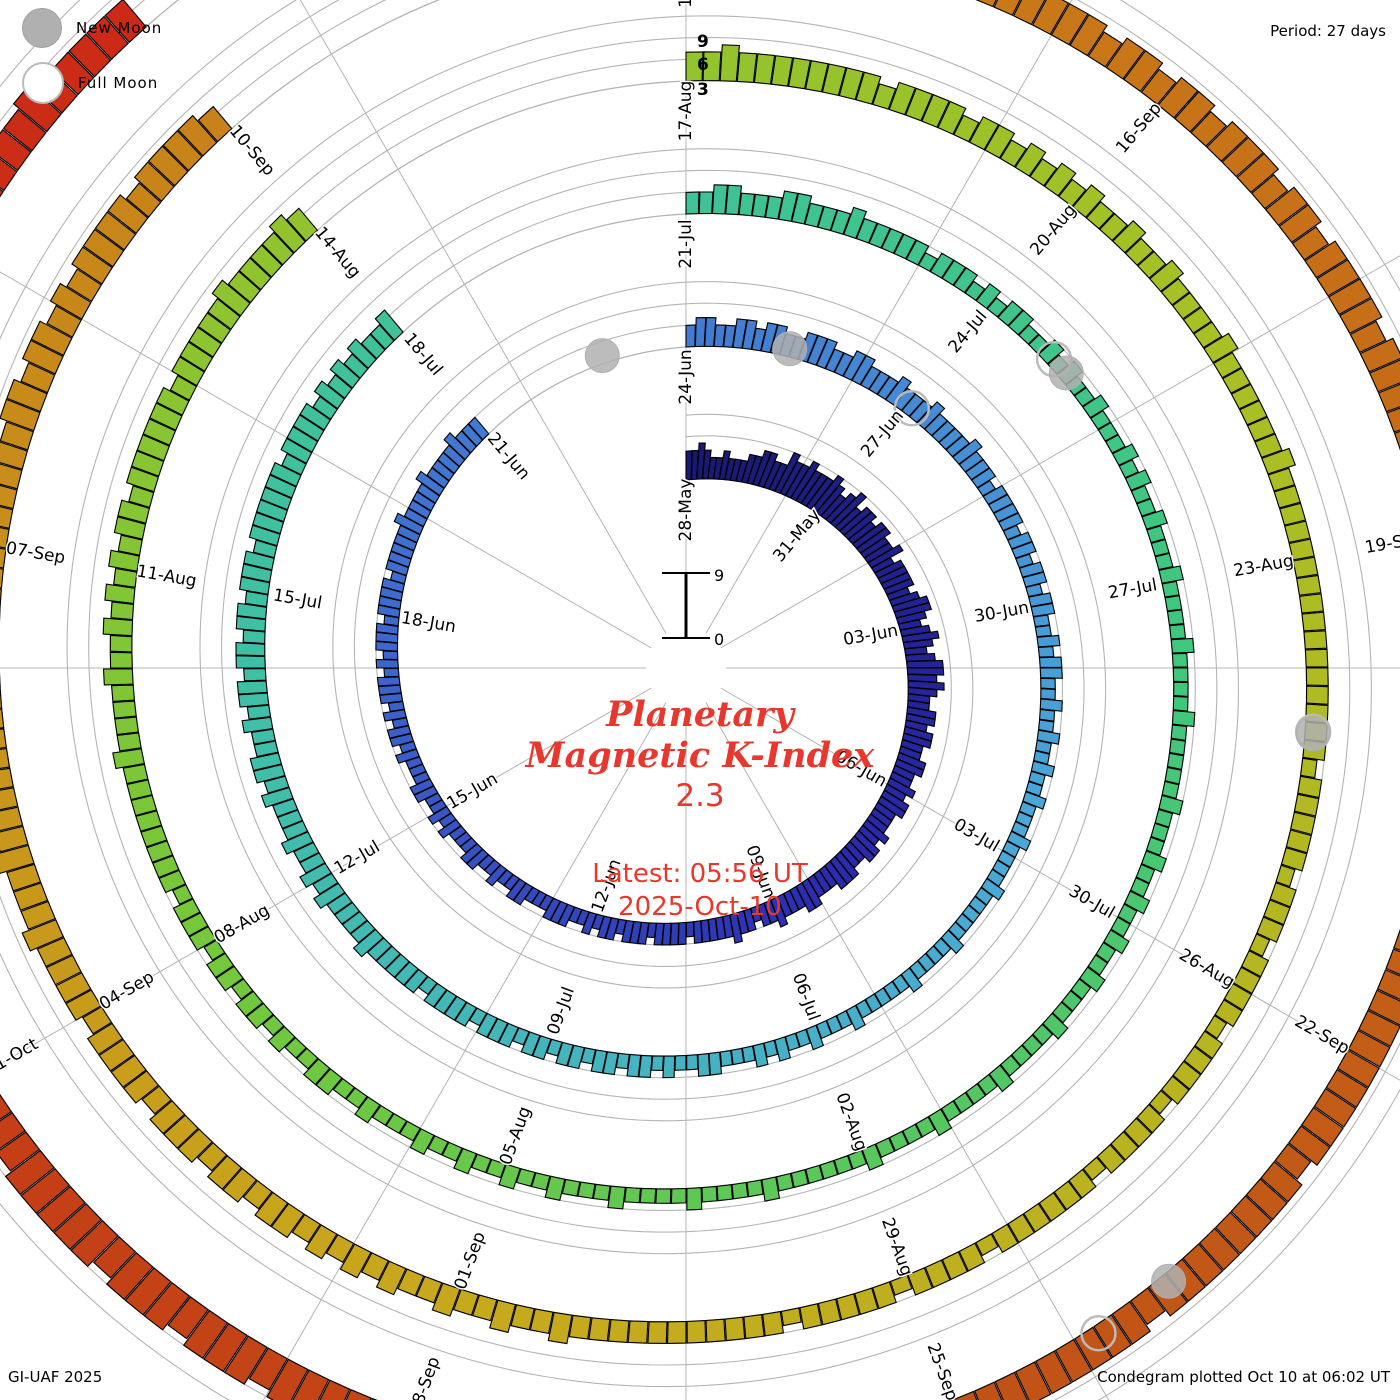 The height and width of the screenshot is (1400, 1400). I want to click on ring-tick-6: 6, so click(703, 65).